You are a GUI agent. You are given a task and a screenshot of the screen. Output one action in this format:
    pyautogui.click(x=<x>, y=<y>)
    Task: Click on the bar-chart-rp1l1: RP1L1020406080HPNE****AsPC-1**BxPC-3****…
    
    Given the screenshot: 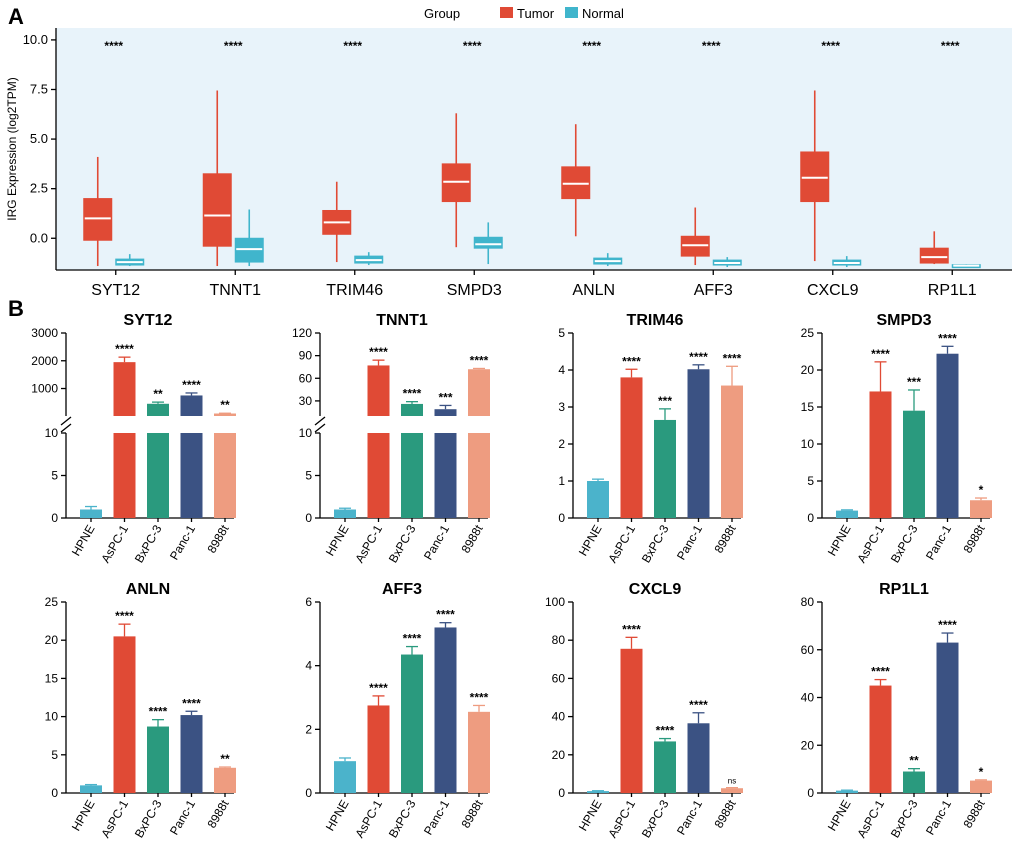 What is the action you would take?
    pyautogui.click(x=896, y=710)
    